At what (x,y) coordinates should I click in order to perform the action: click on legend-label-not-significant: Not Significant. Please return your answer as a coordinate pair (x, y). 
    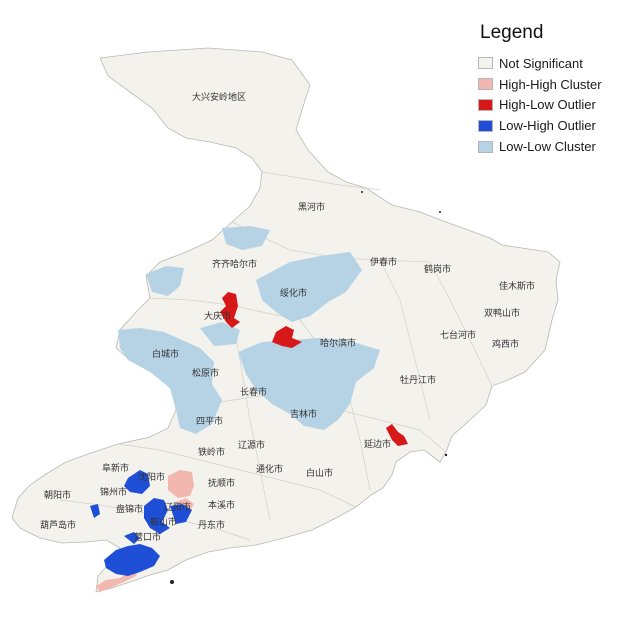
    Looking at the image, I should click on (541, 63).